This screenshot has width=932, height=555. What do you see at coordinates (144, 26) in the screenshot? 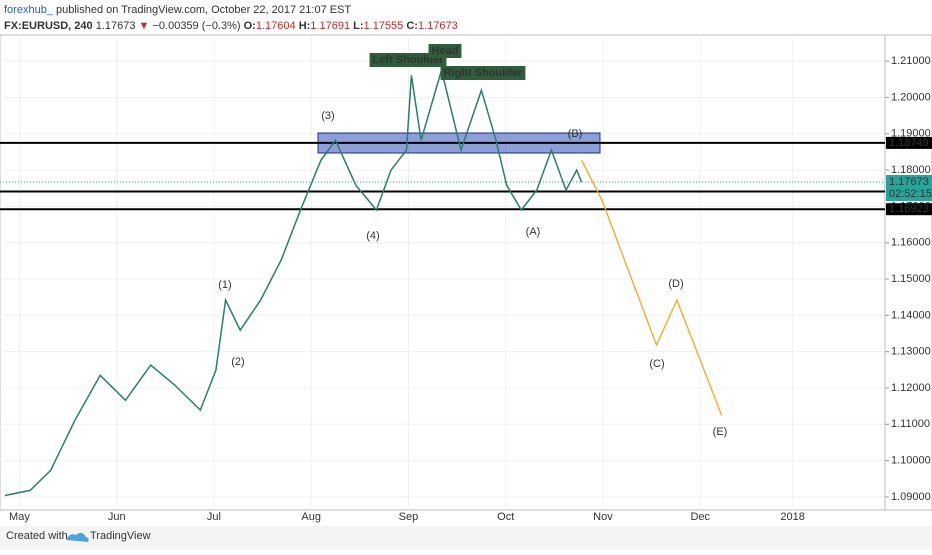
I see `arrow: ▼` at bounding box center [144, 26].